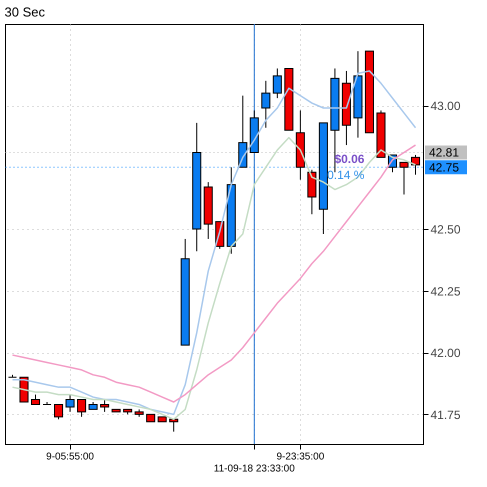  I want to click on y-tick-label: 43.00, so click(445, 106).